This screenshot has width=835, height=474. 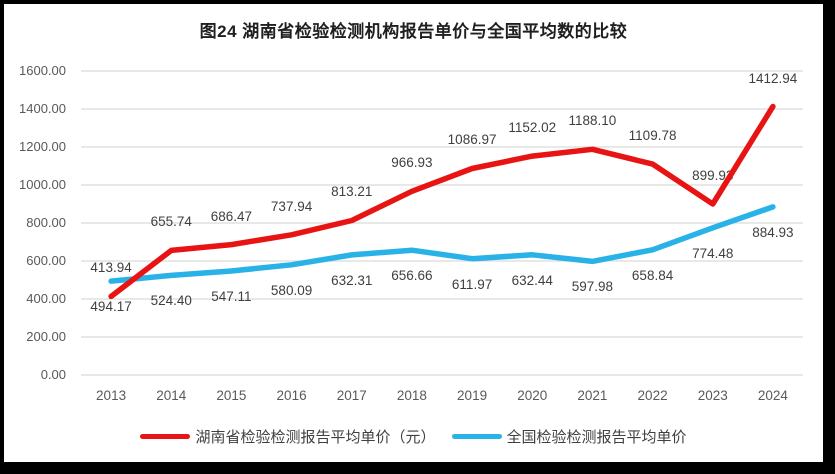 I want to click on data-label: 597.98, so click(x=592, y=287).